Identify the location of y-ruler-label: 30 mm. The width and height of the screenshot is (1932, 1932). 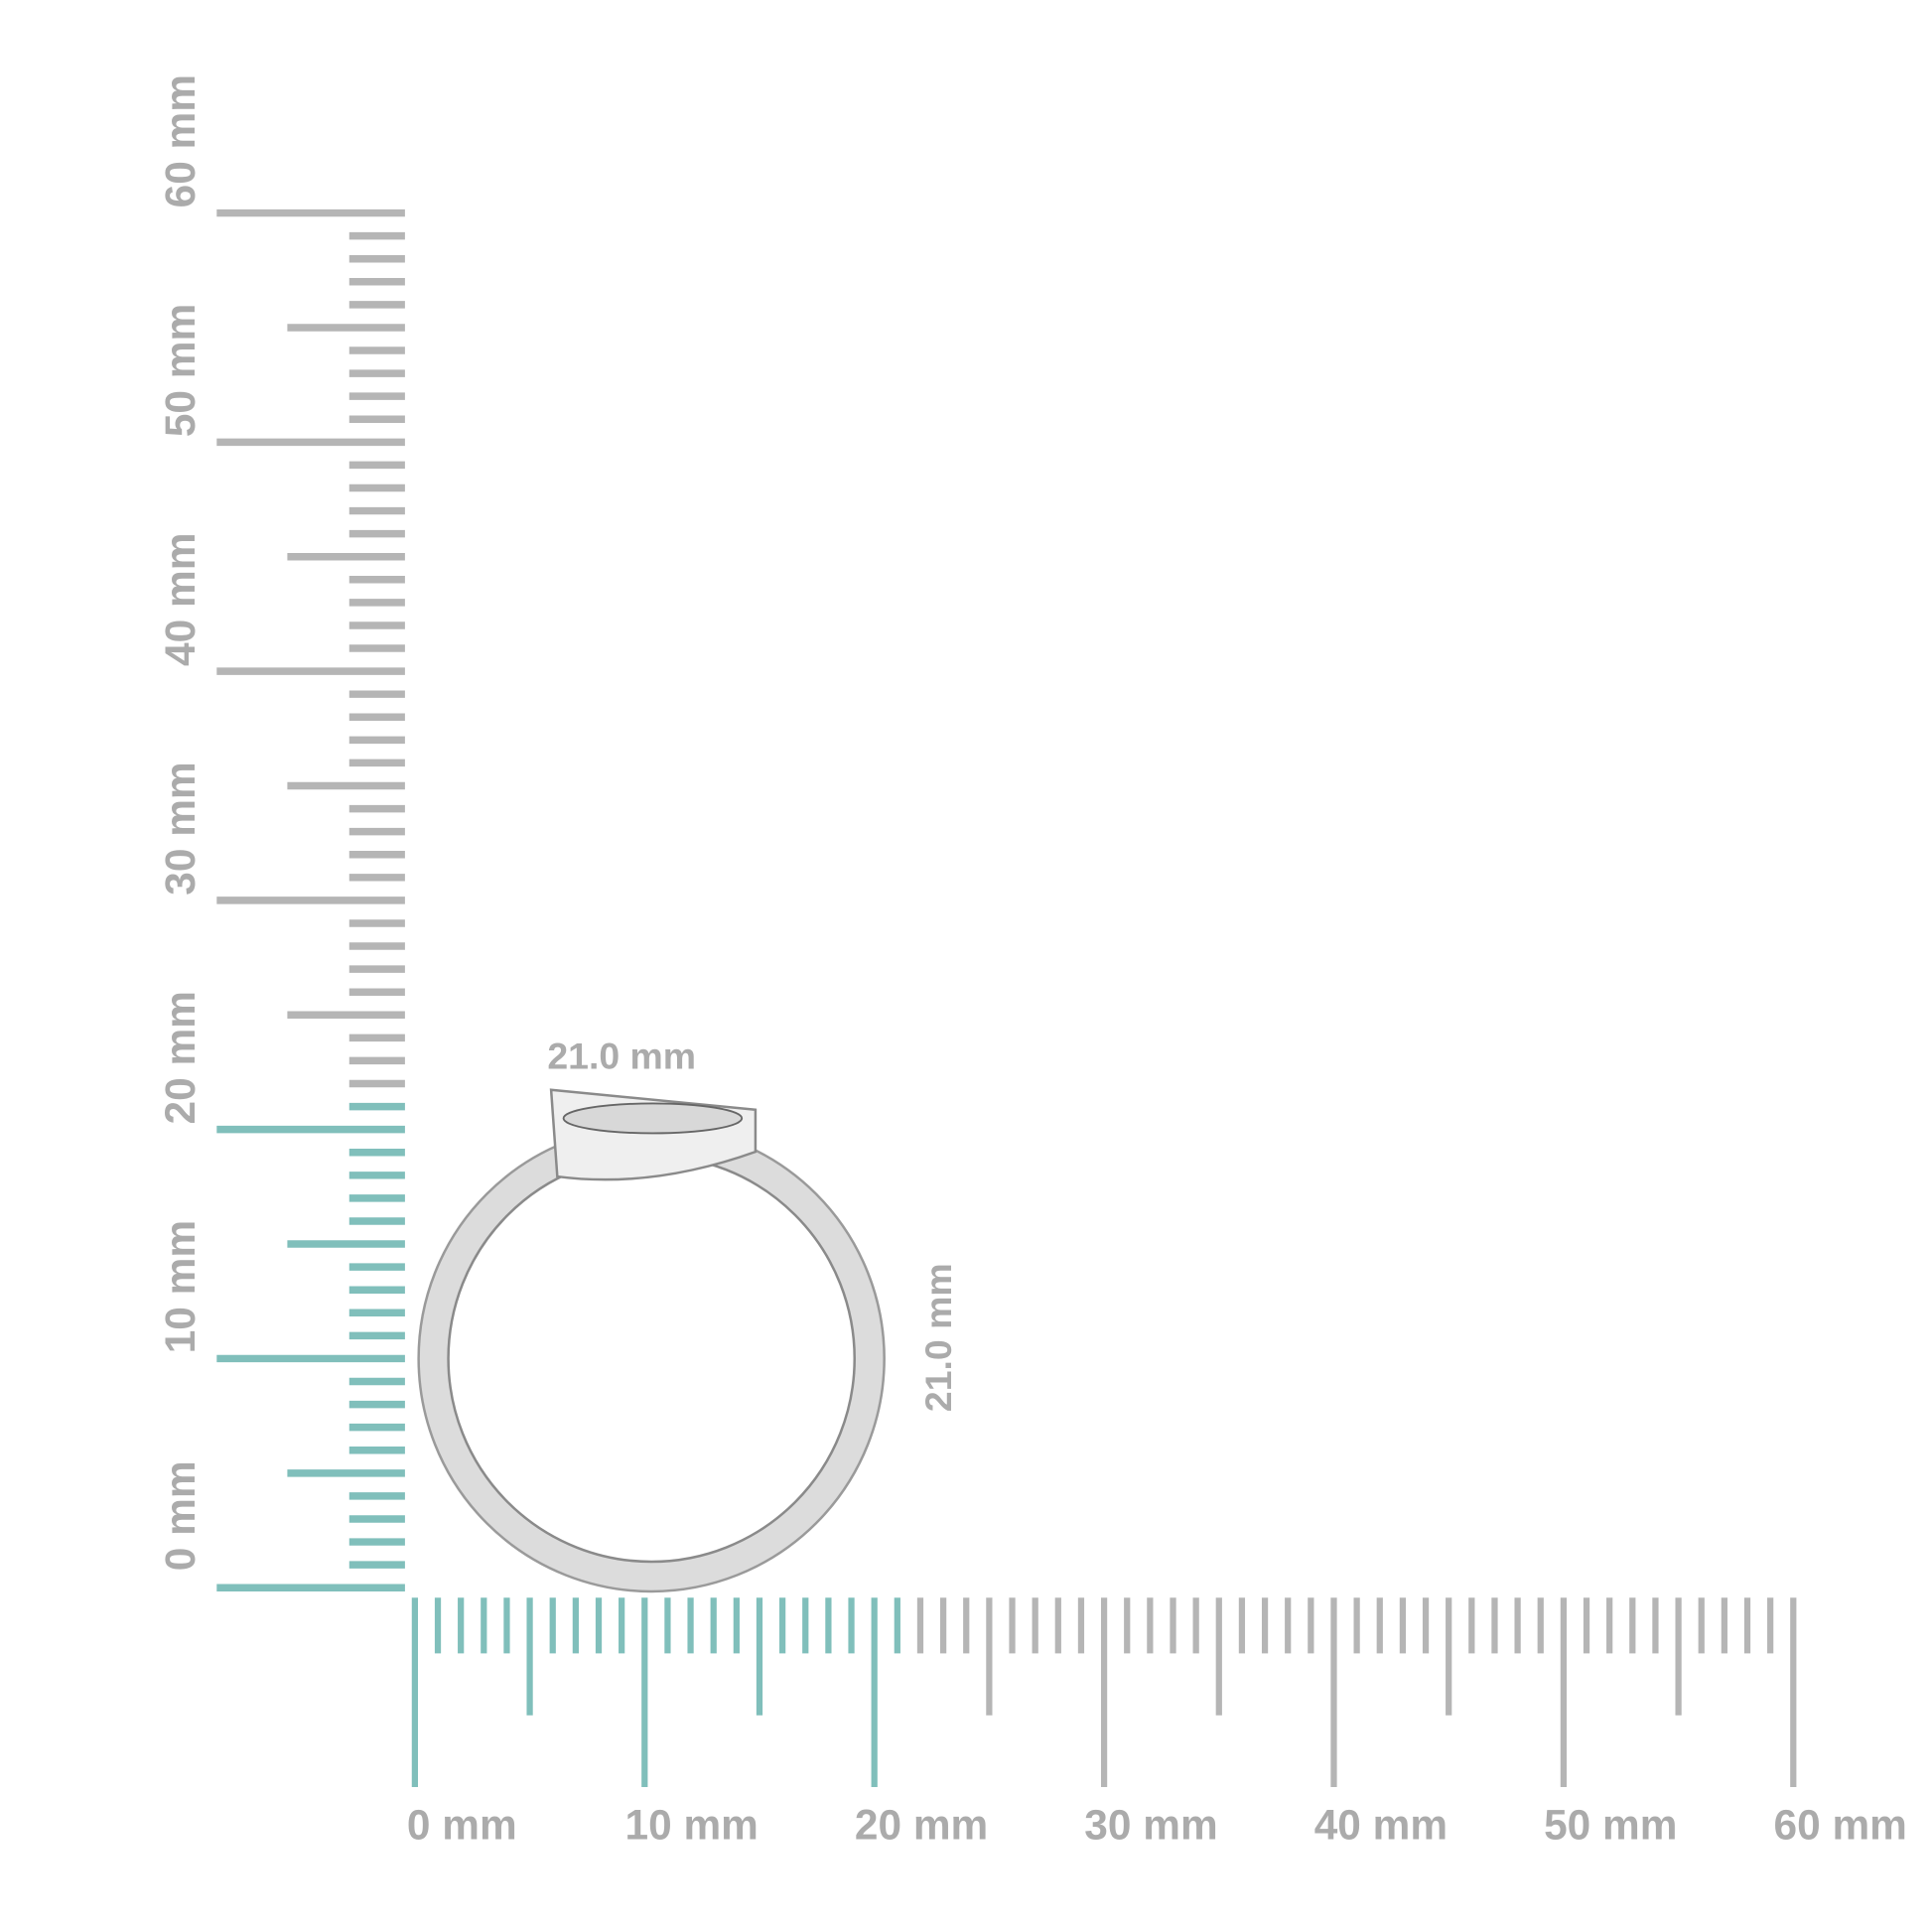
(180, 828).